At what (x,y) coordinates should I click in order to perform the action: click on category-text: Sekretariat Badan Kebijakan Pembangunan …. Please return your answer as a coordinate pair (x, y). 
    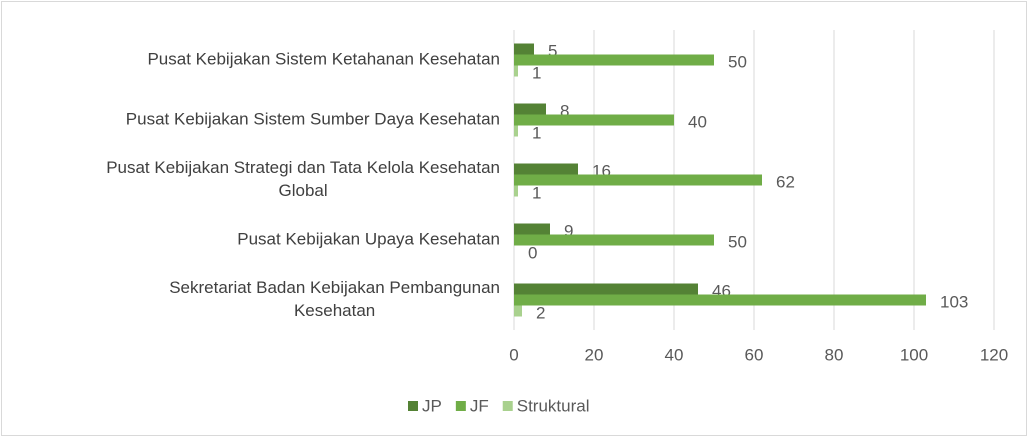
    Looking at the image, I should click on (334, 299).